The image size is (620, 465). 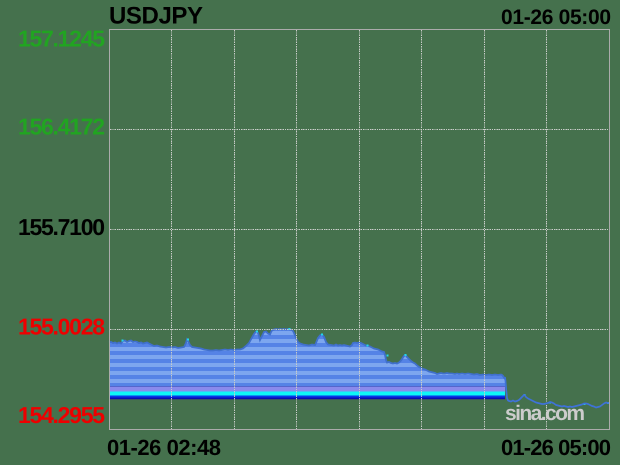 I want to click on svg-text: 01-26 02:48, so click(x=164, y=447).